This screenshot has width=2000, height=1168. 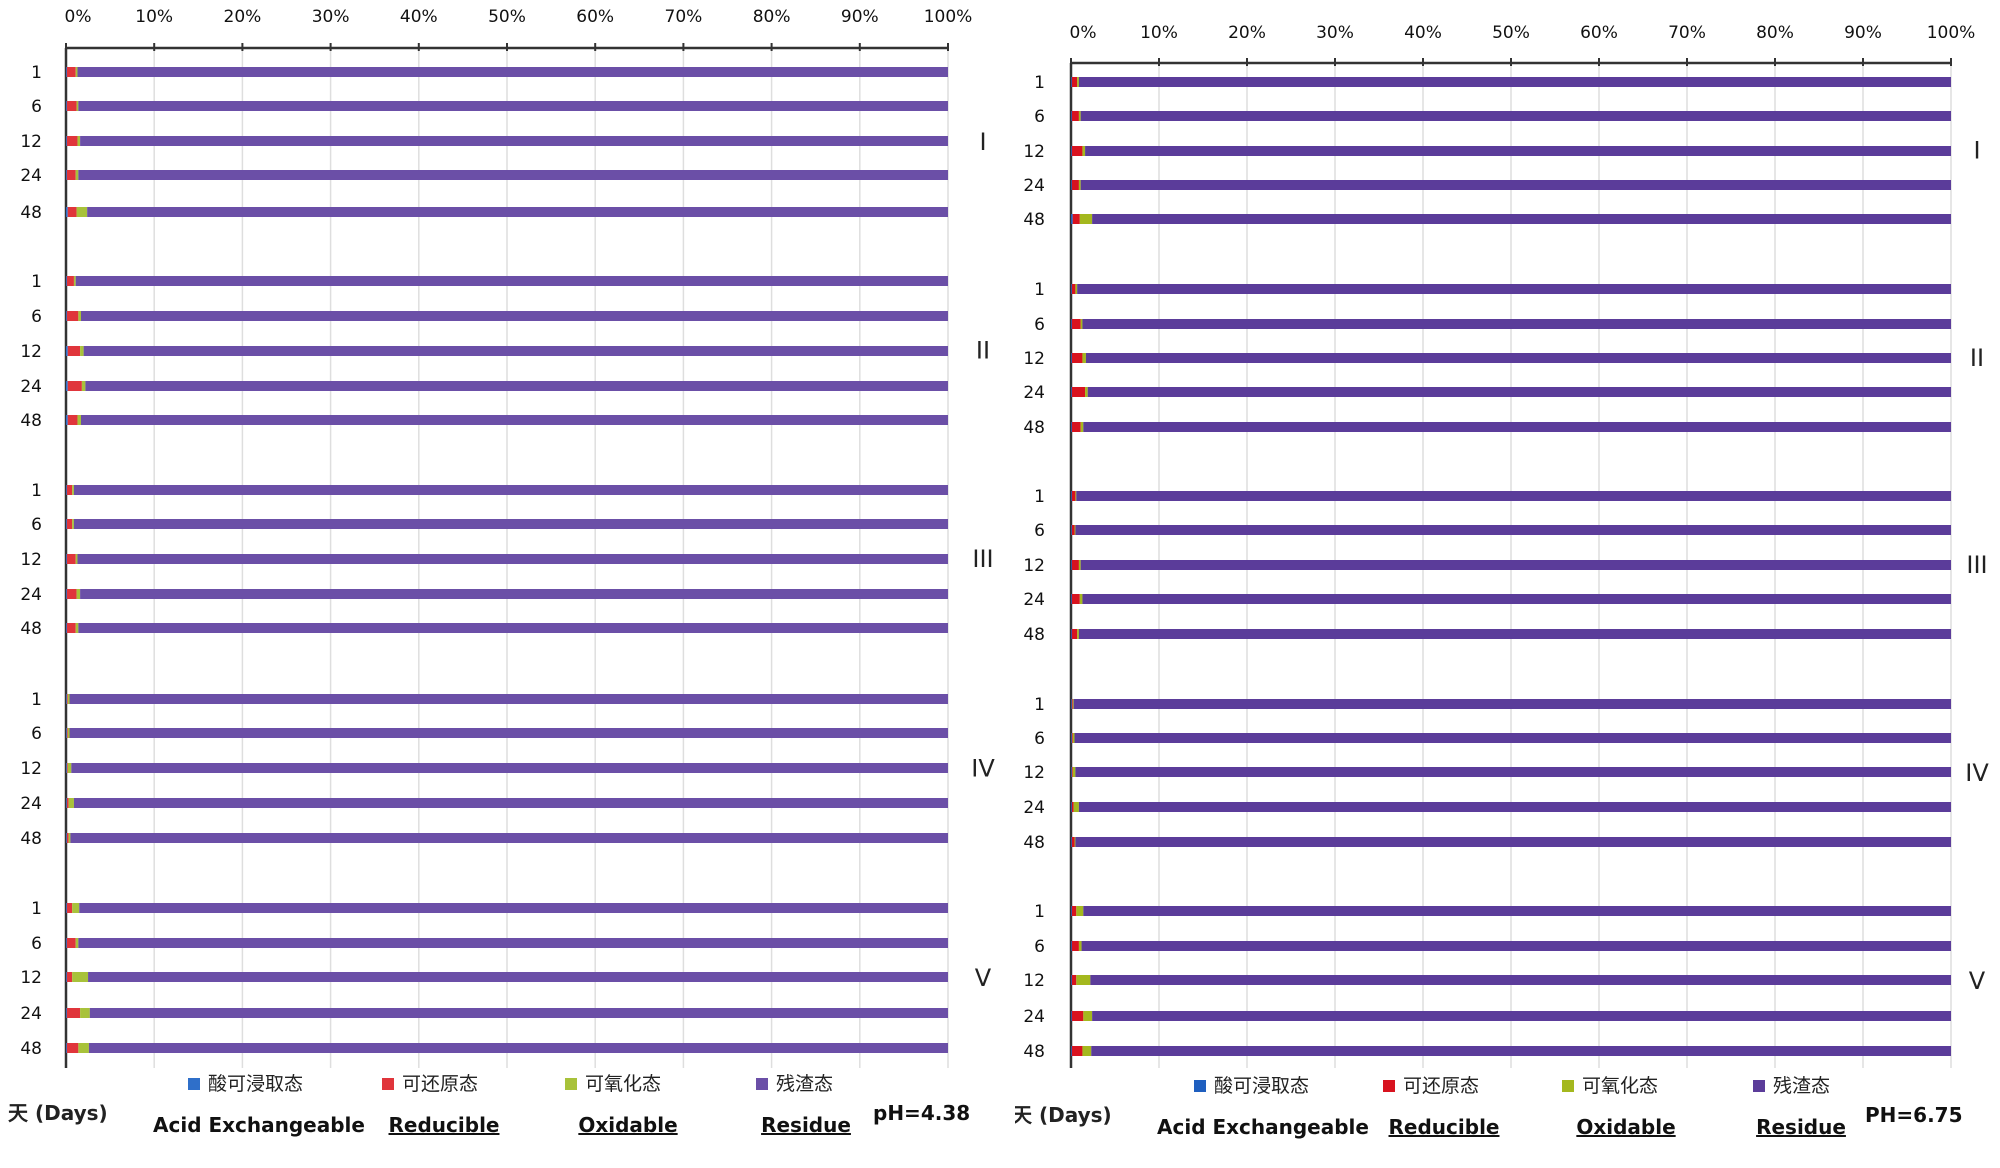 What do you see at coordinates (1423, 33) in the screenshot?
I see `x-tick-label: 40%` at bounding box center [1423, 33].